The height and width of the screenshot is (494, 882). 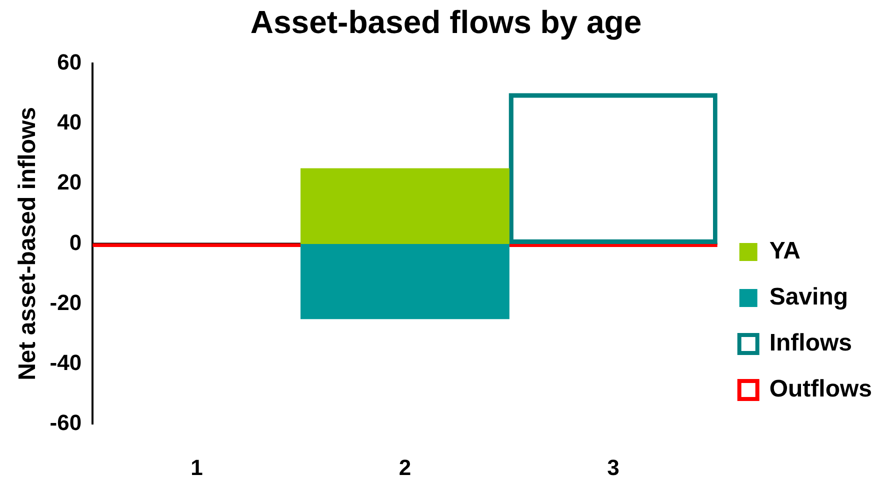 What do you see at coordinates (66, 423) in the screenshot?
I see `y-tick-label: -60` at bounding box center [66, 423].